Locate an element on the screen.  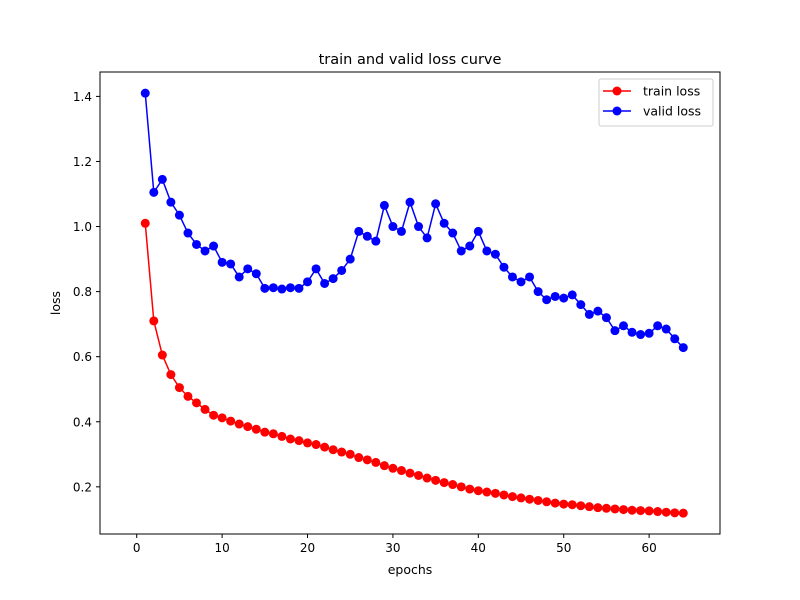
legend-train-marker is located at coordinates (617, 91).